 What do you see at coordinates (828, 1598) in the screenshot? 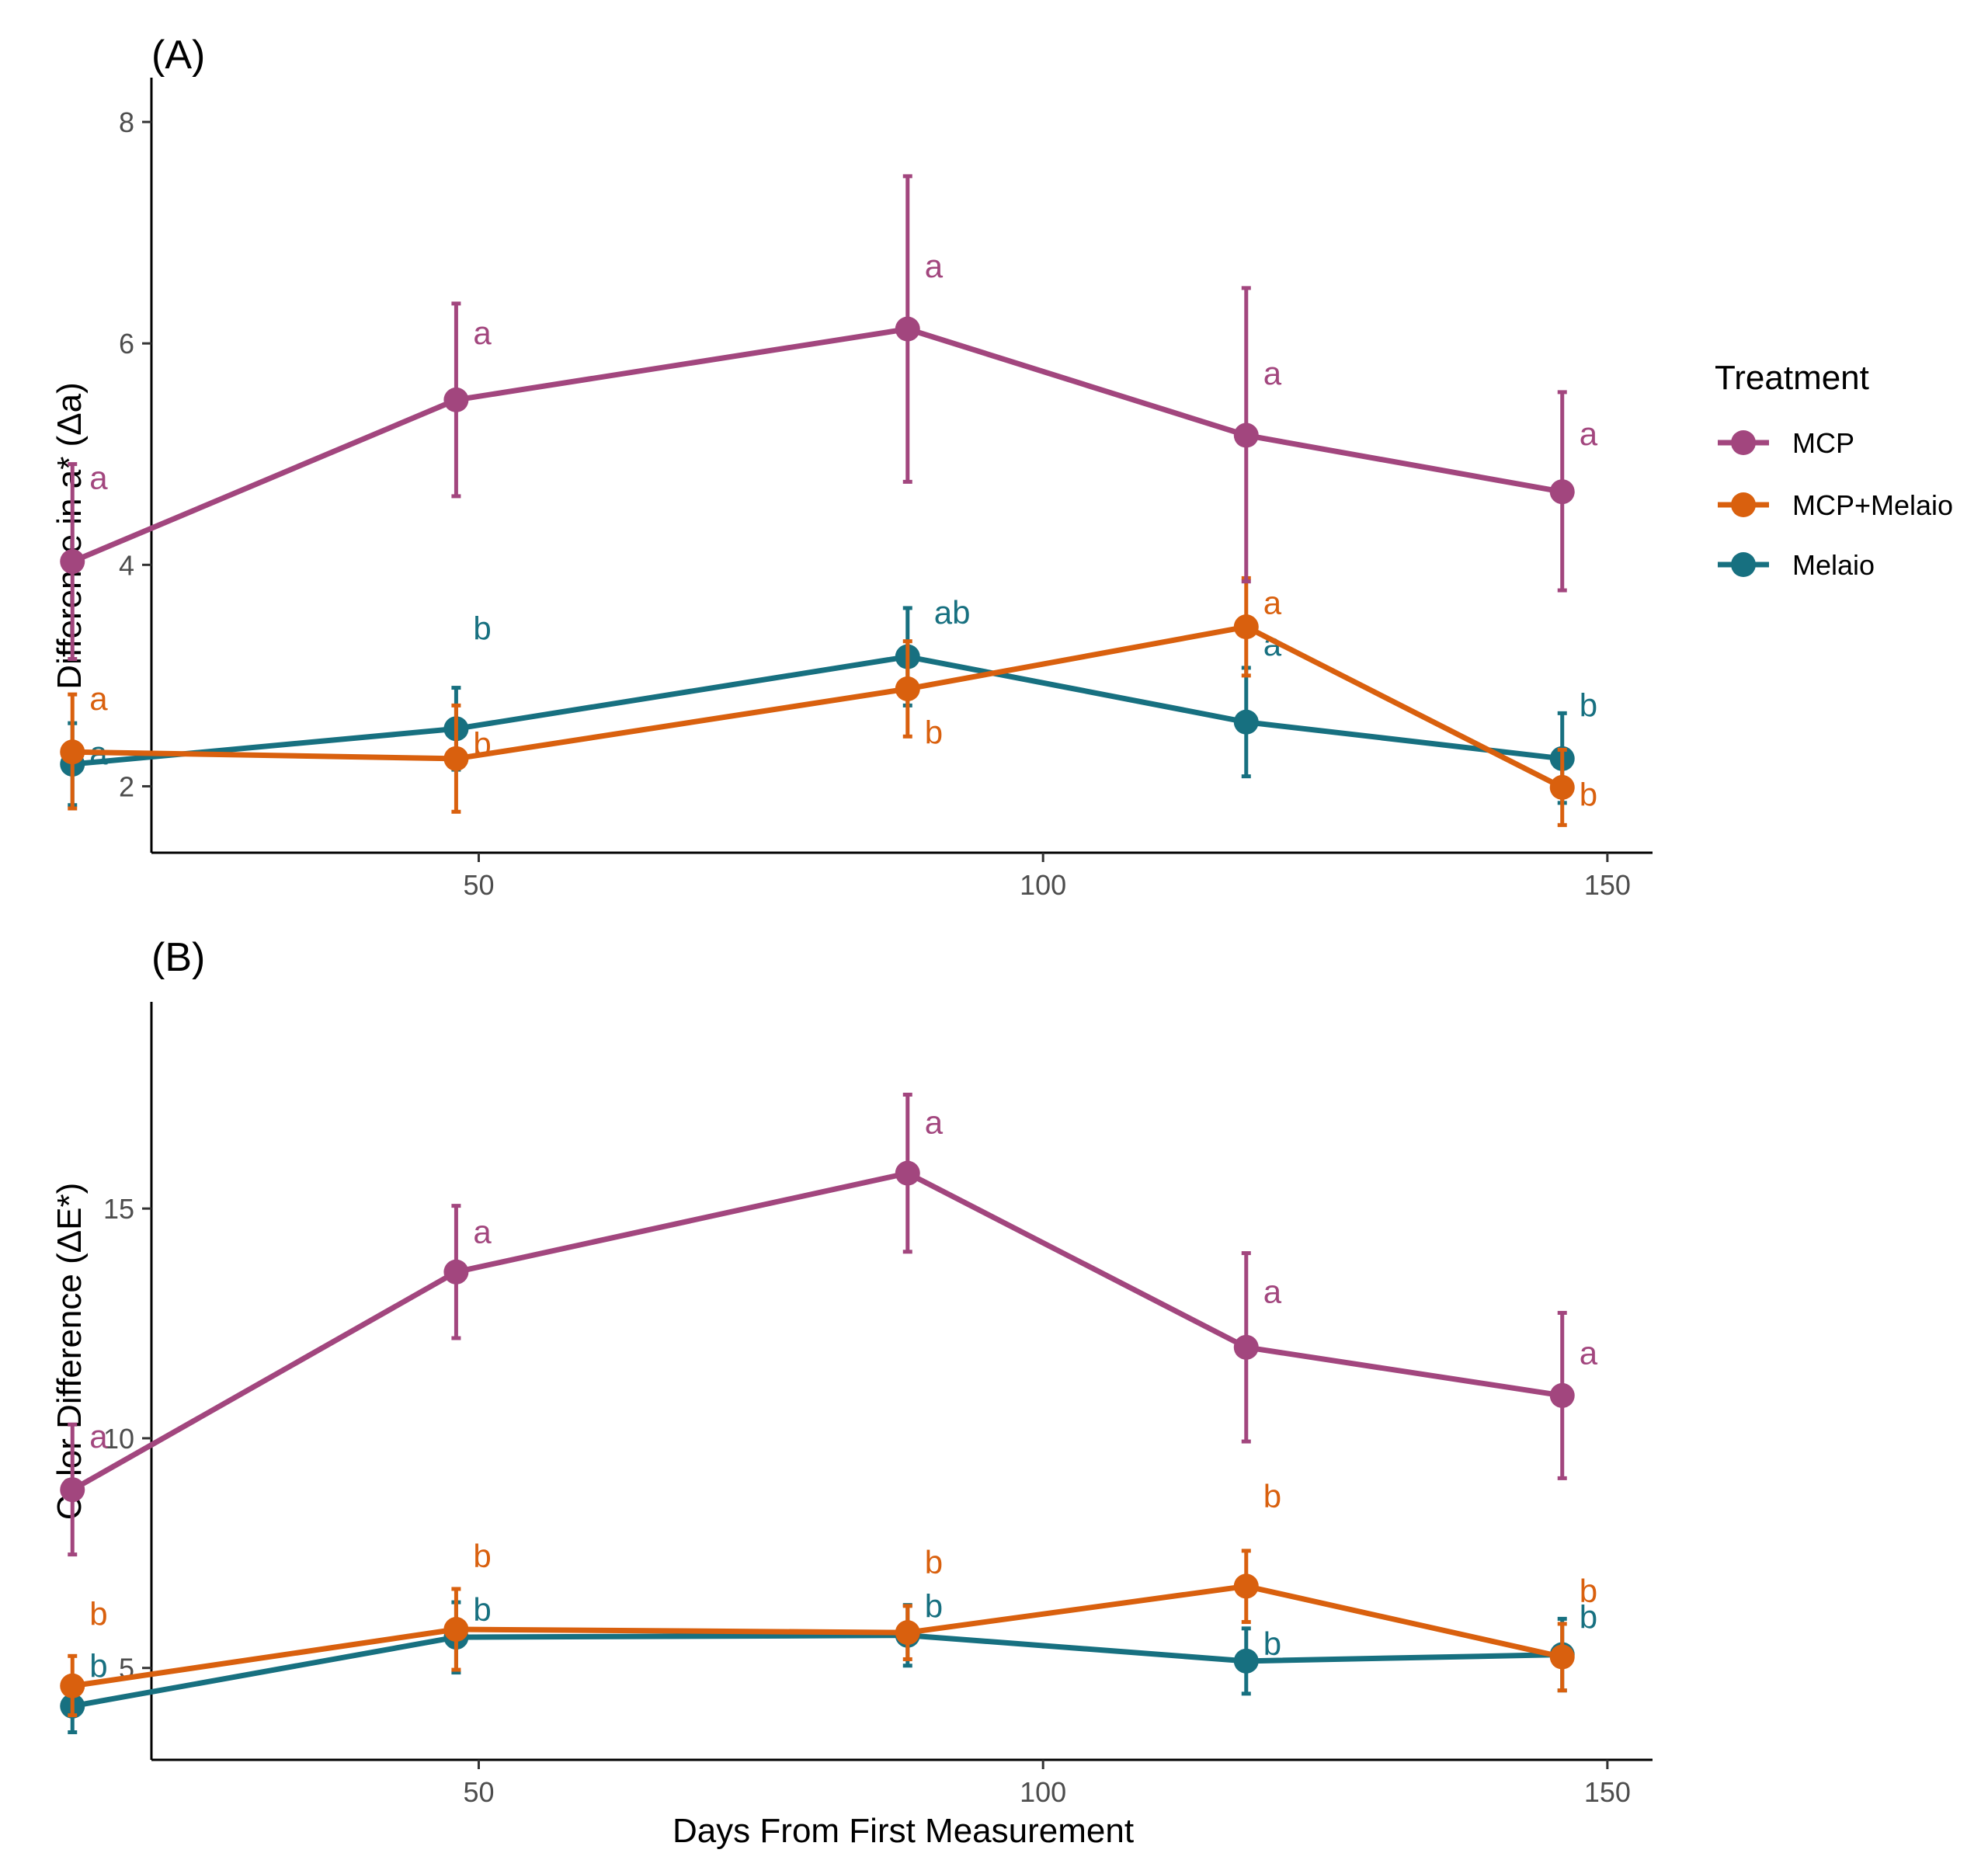
I see `series-mcp-melaio-b: bb bbb` at bounding box center [828, 1598].